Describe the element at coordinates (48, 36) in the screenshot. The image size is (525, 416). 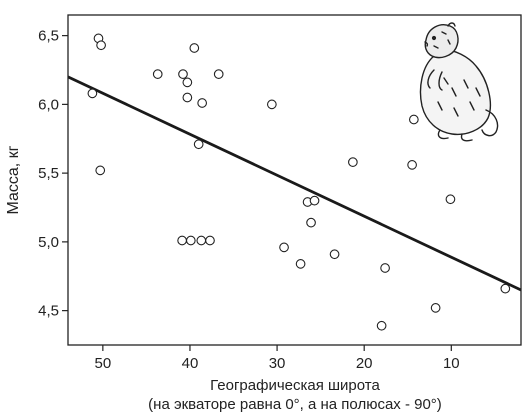
I see `y-tick-label: 6,5` at that location.